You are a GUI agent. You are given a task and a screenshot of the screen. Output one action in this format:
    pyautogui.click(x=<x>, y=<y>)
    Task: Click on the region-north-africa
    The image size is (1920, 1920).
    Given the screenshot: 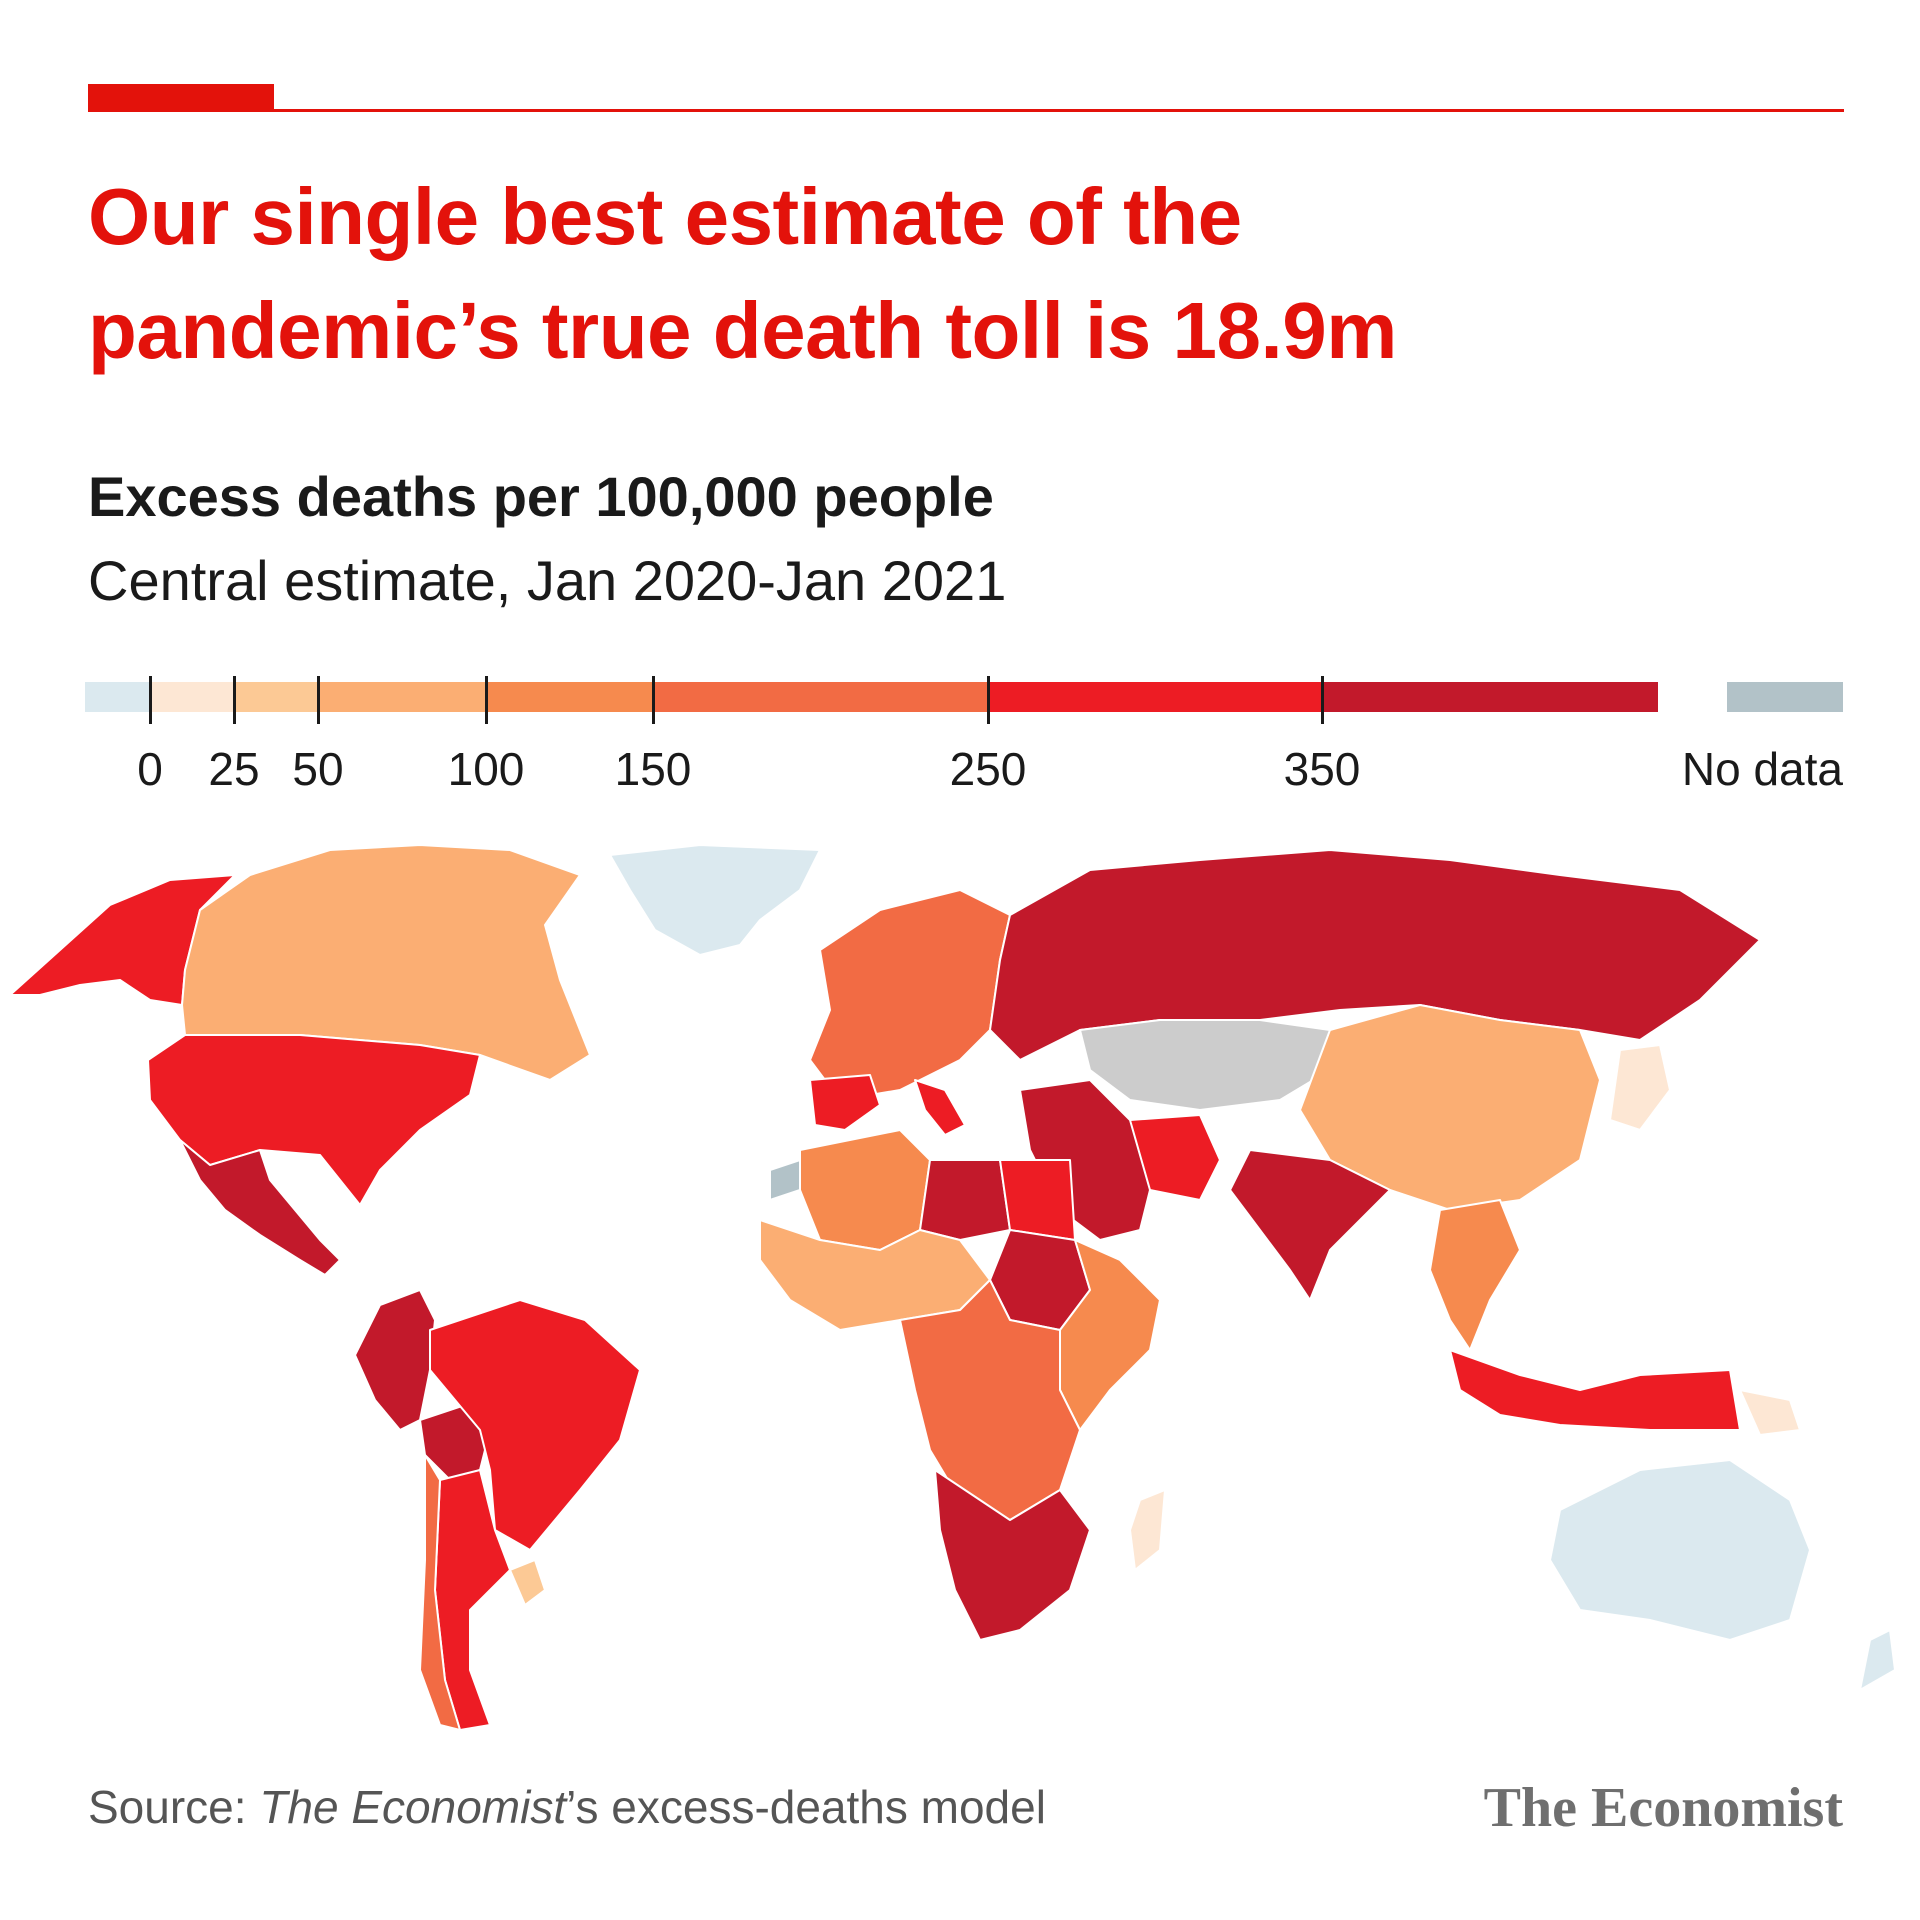 What is the action you would take?
    pyautogui.click(x=865, y=1190)
    